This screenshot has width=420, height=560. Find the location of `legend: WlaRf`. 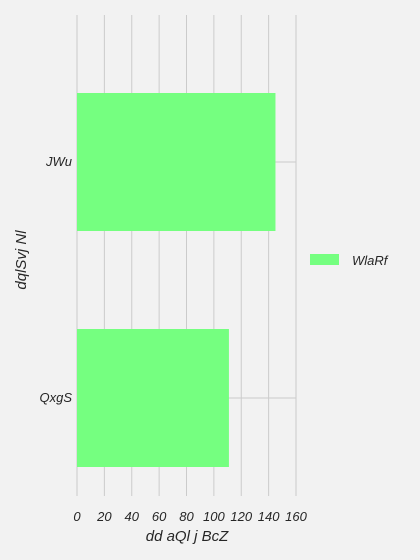

legend: WlaRf is located at coordinates (349, 260).